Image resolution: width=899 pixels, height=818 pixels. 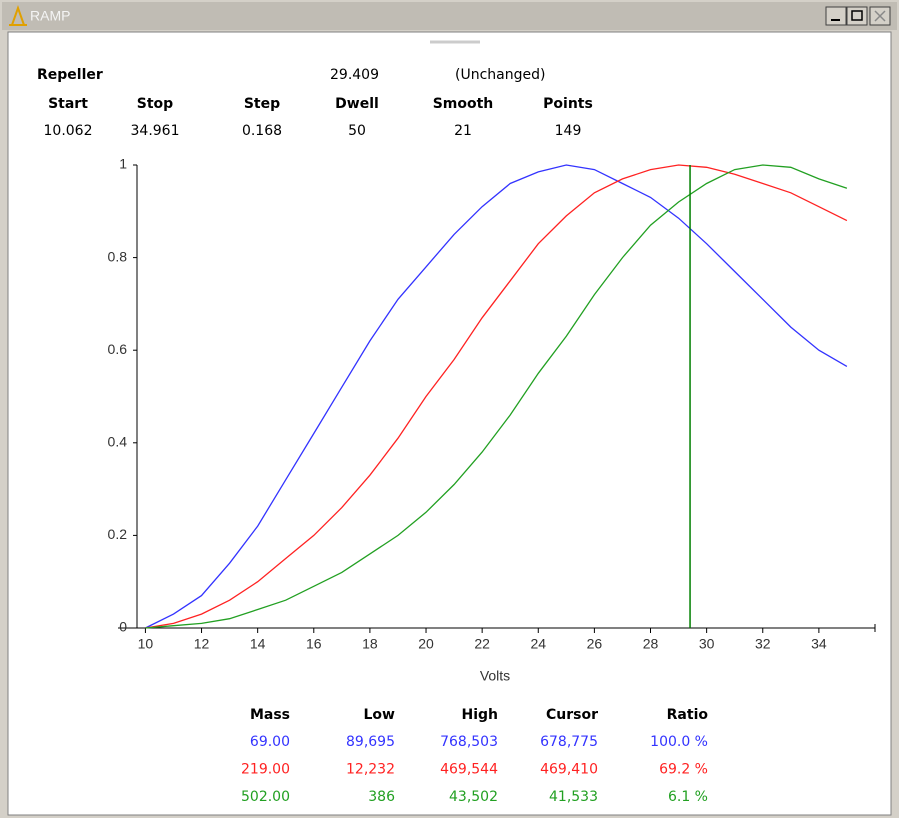 What do you see at coordinates (118, 442) in the screenshot?
I see `y-tick-label: 0.4` at bounding box center [118, 442].